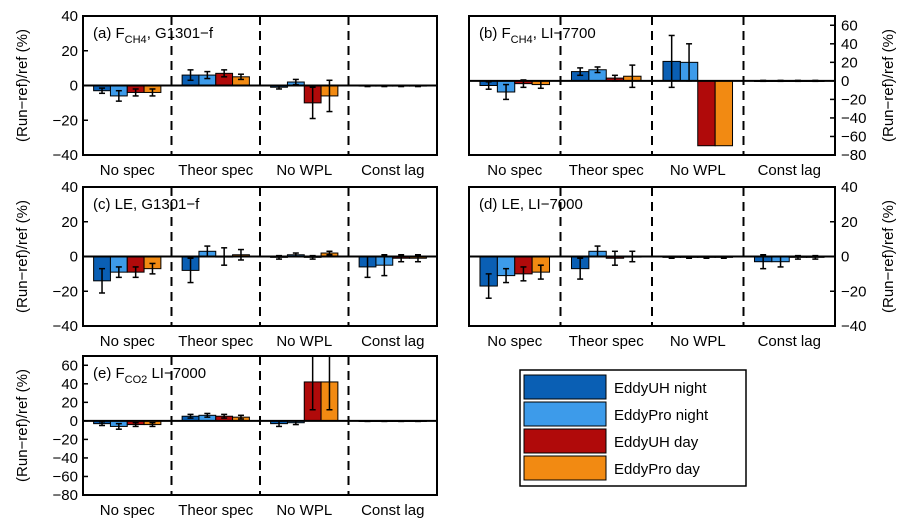 This screenshot has height=526, width=898. What do you see at coordinates (146, 204) in the screenshot?
I see `panel-title: (c) LE, G1301−f` at bounding box center [146, 204].